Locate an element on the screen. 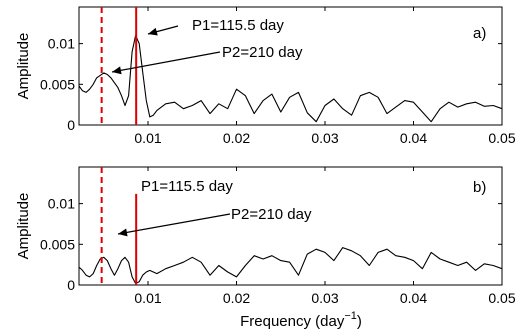 This screenshot has width=523, height=335. spectrum-line is located at coordinates (290, 265).